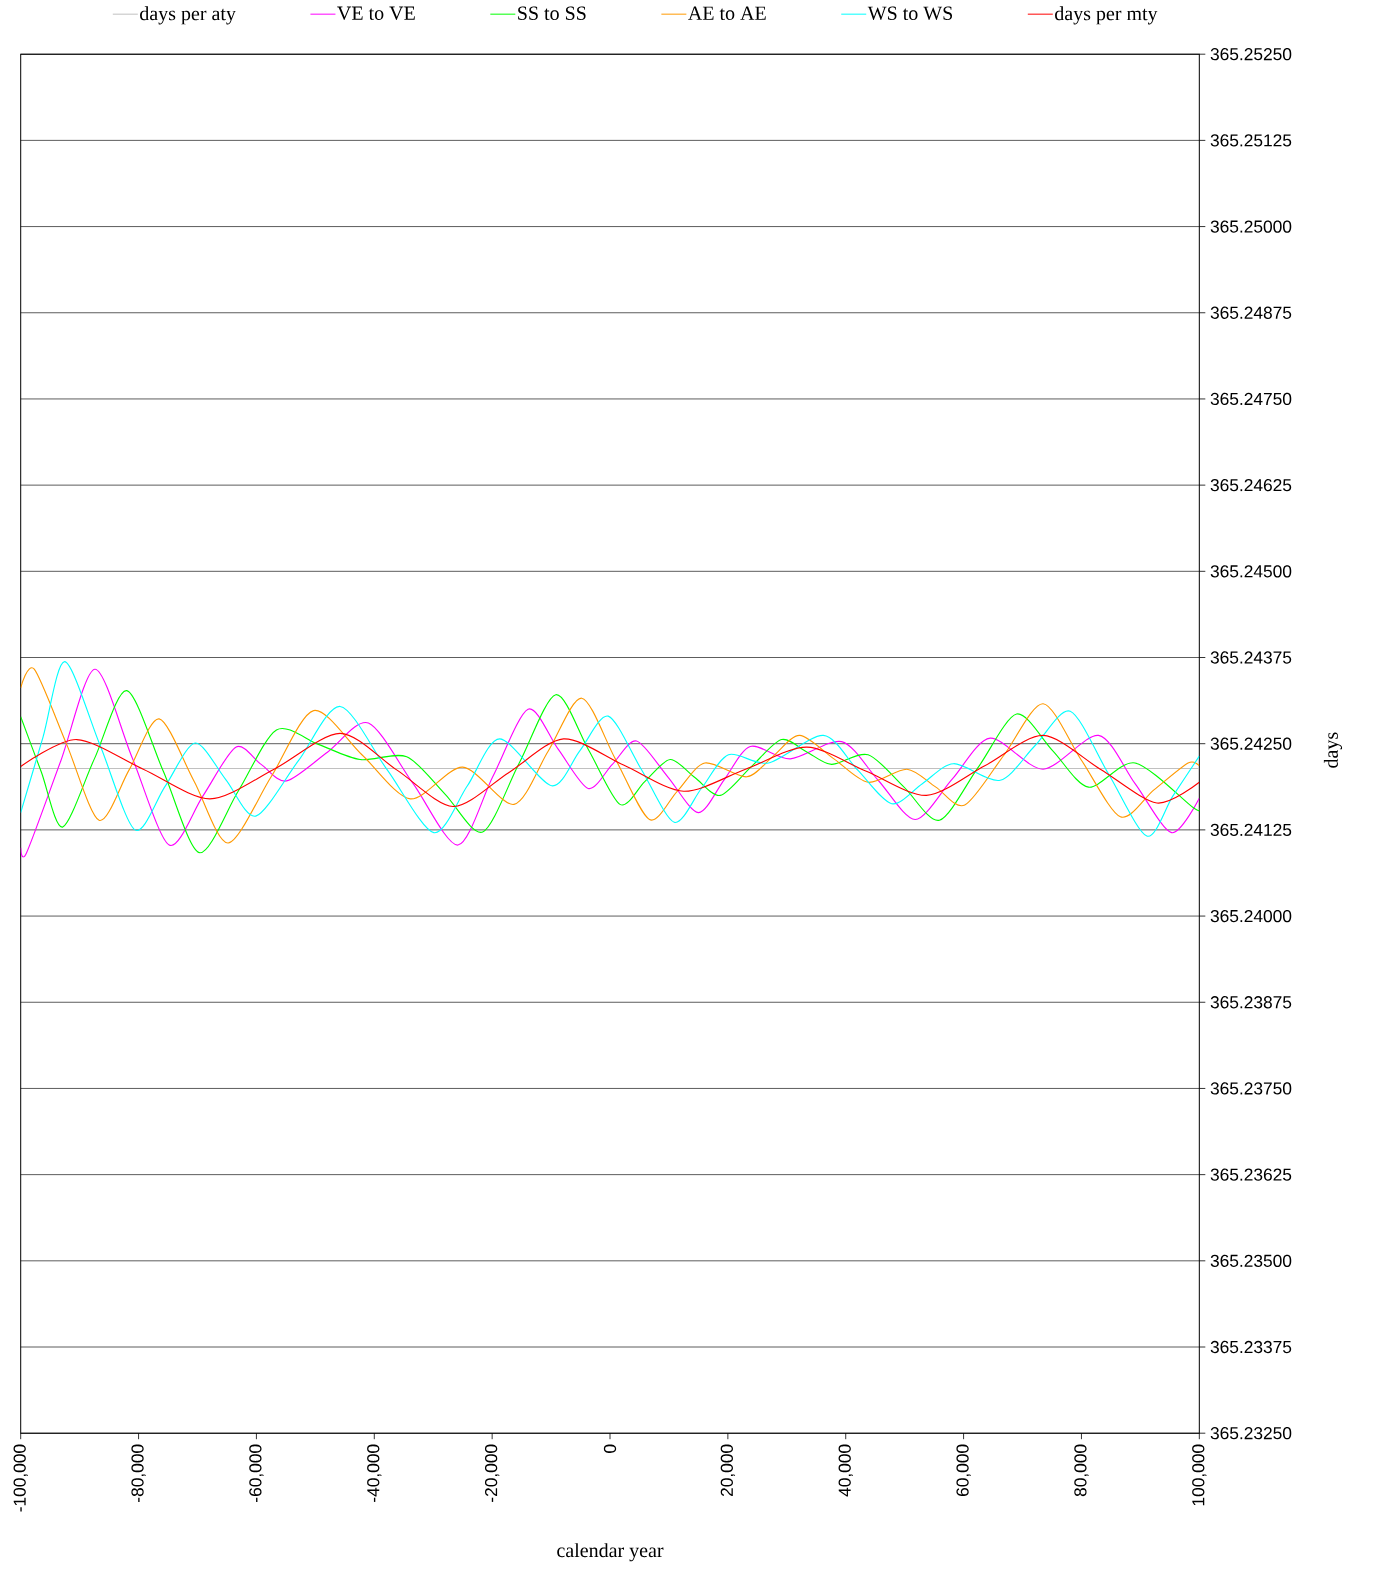 Image resolution: width=1385 pixels, height=1573 pixels. Describe the element at coordinates (1106, 15) in the screenshot. I see `legend-label: days per mty` at that location.